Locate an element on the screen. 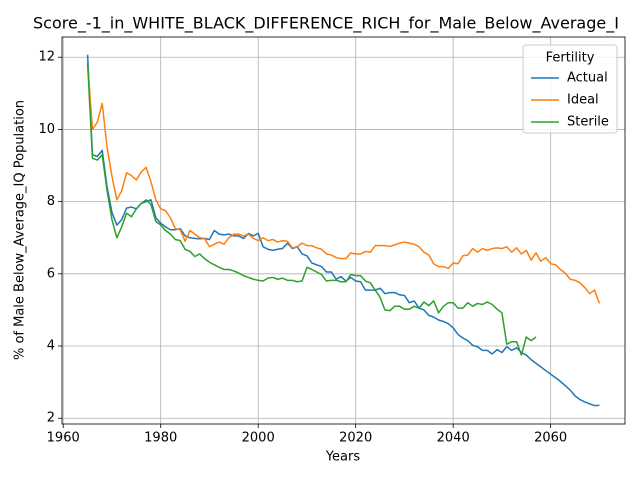 This screenshot has height=480, width=640. y-tick-label: 10 is located at coordinates (46, 129).